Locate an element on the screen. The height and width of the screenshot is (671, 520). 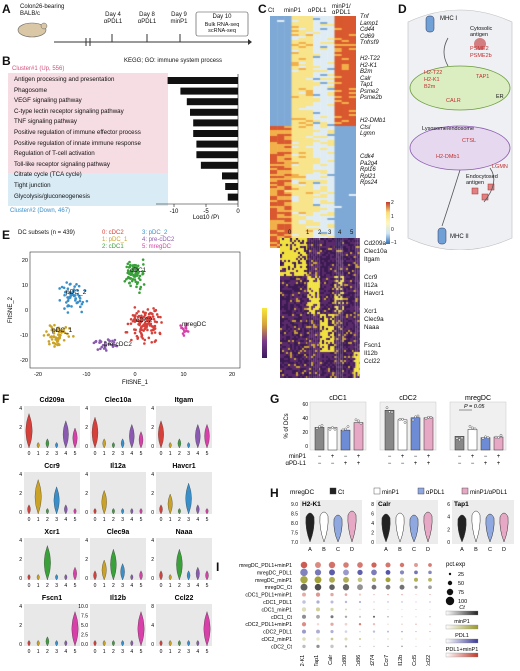
x-tick: B is located at coordinates (400, 550).